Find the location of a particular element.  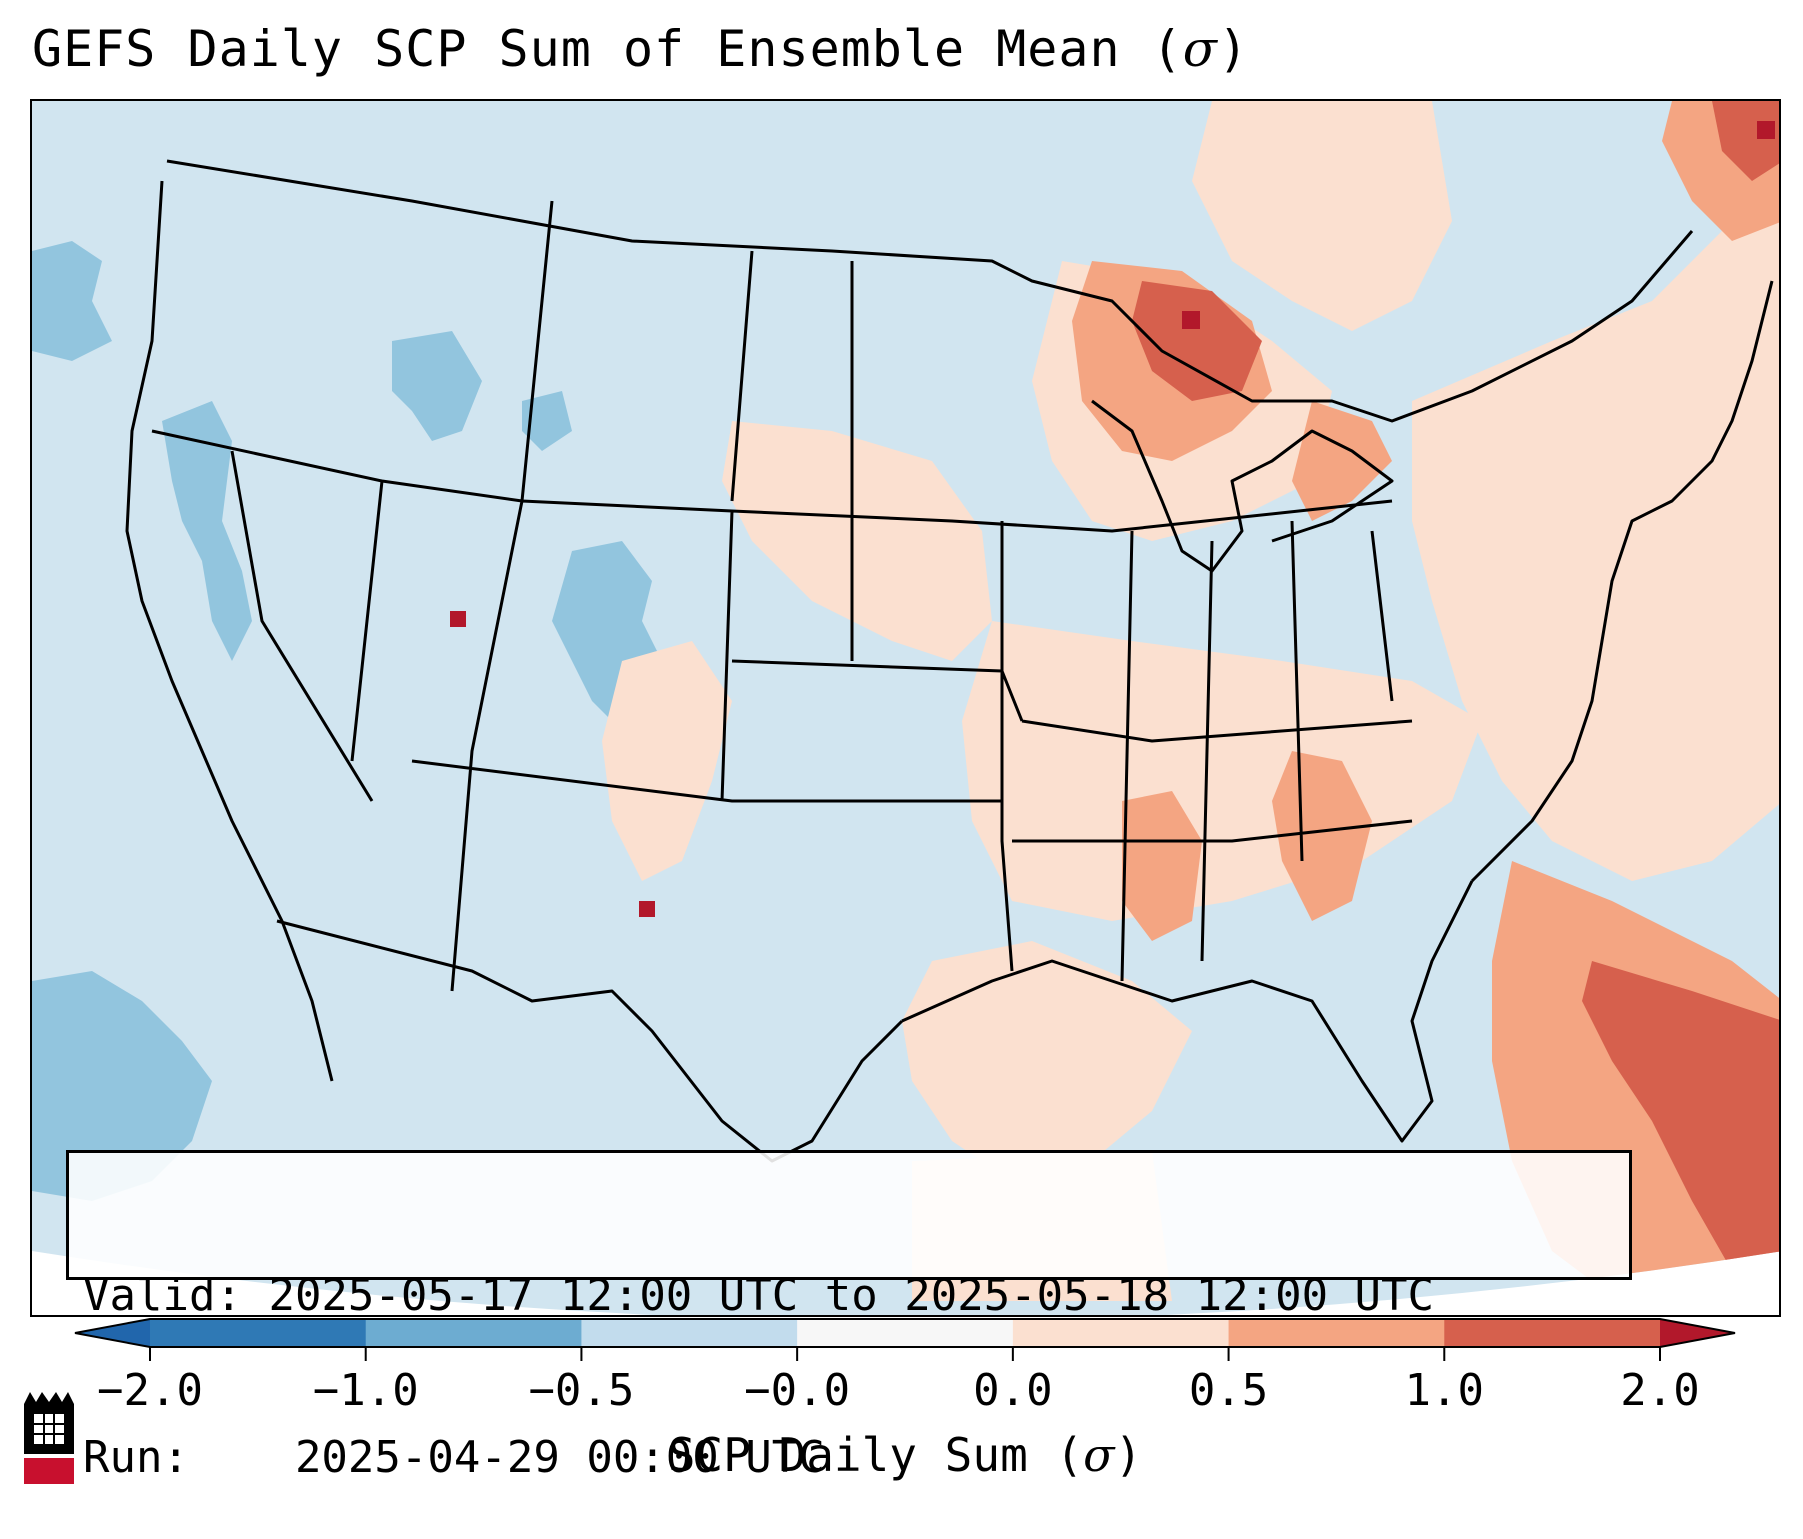

west-coast is located at coordinates (229, 631).